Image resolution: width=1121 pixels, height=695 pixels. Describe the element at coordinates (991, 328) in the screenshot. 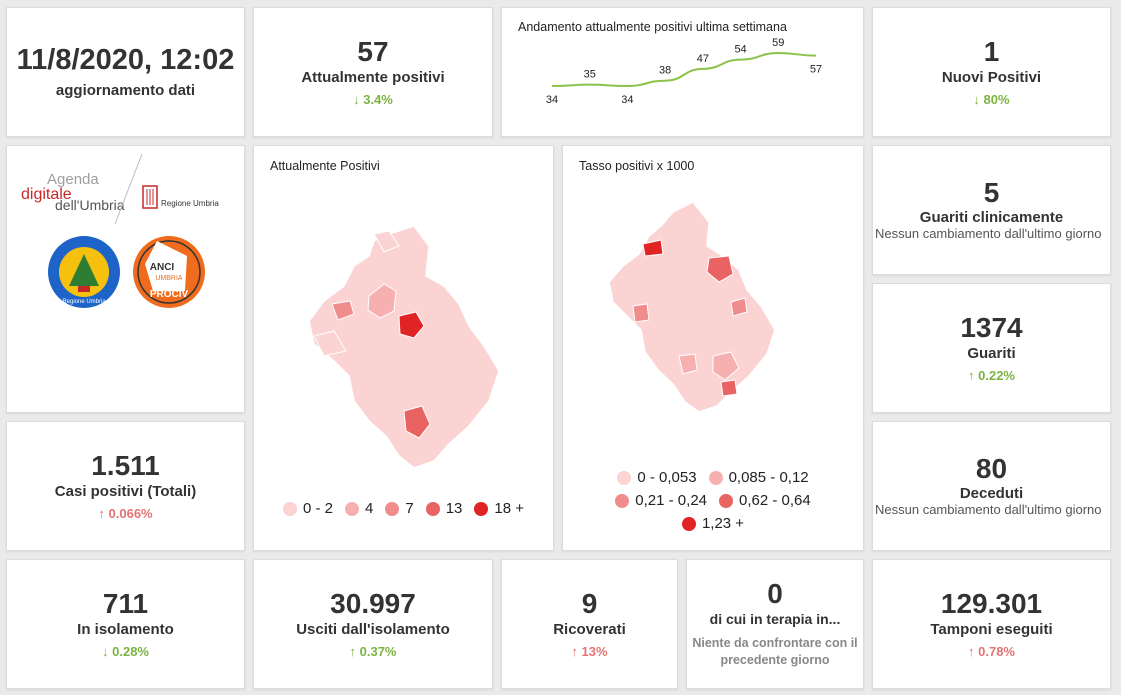

I see `guariti-value: 1374` at that location.